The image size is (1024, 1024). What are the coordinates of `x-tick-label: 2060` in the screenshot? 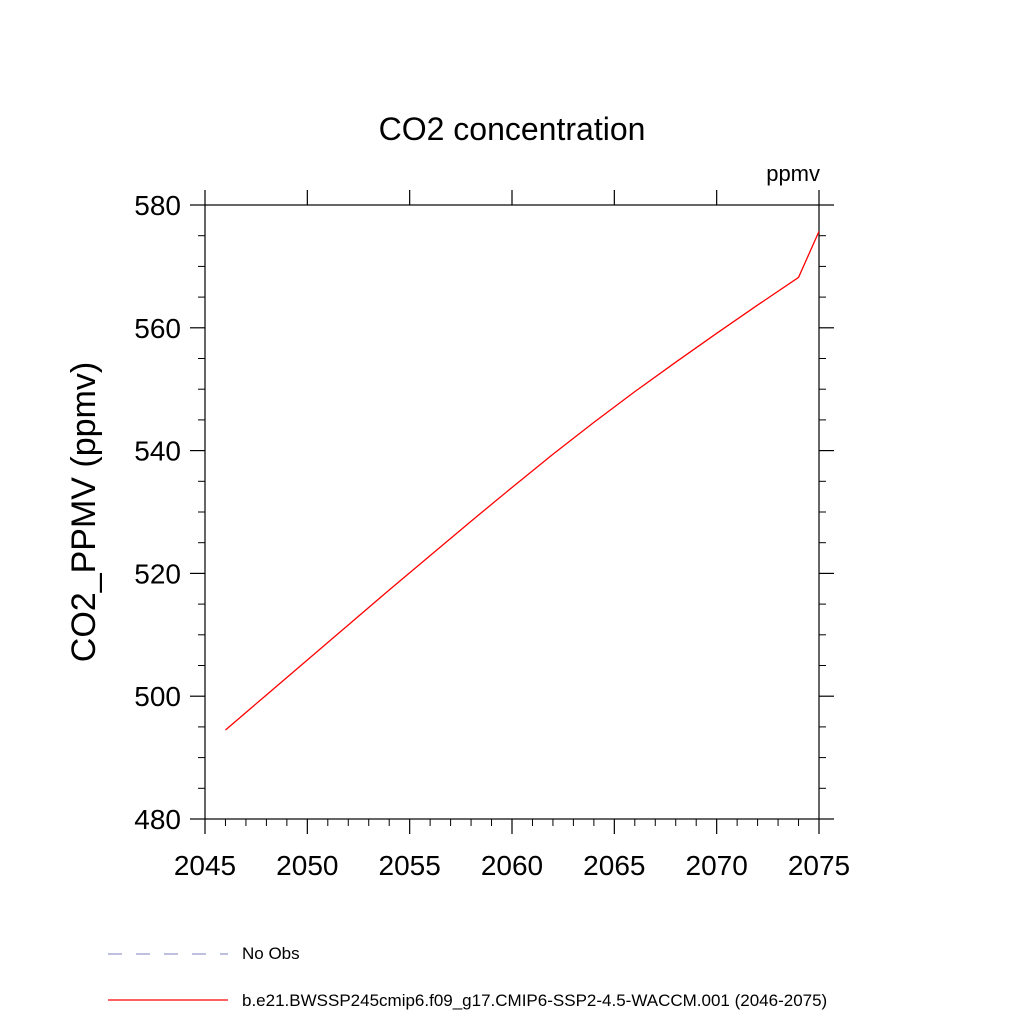 It's located at (512, 865).